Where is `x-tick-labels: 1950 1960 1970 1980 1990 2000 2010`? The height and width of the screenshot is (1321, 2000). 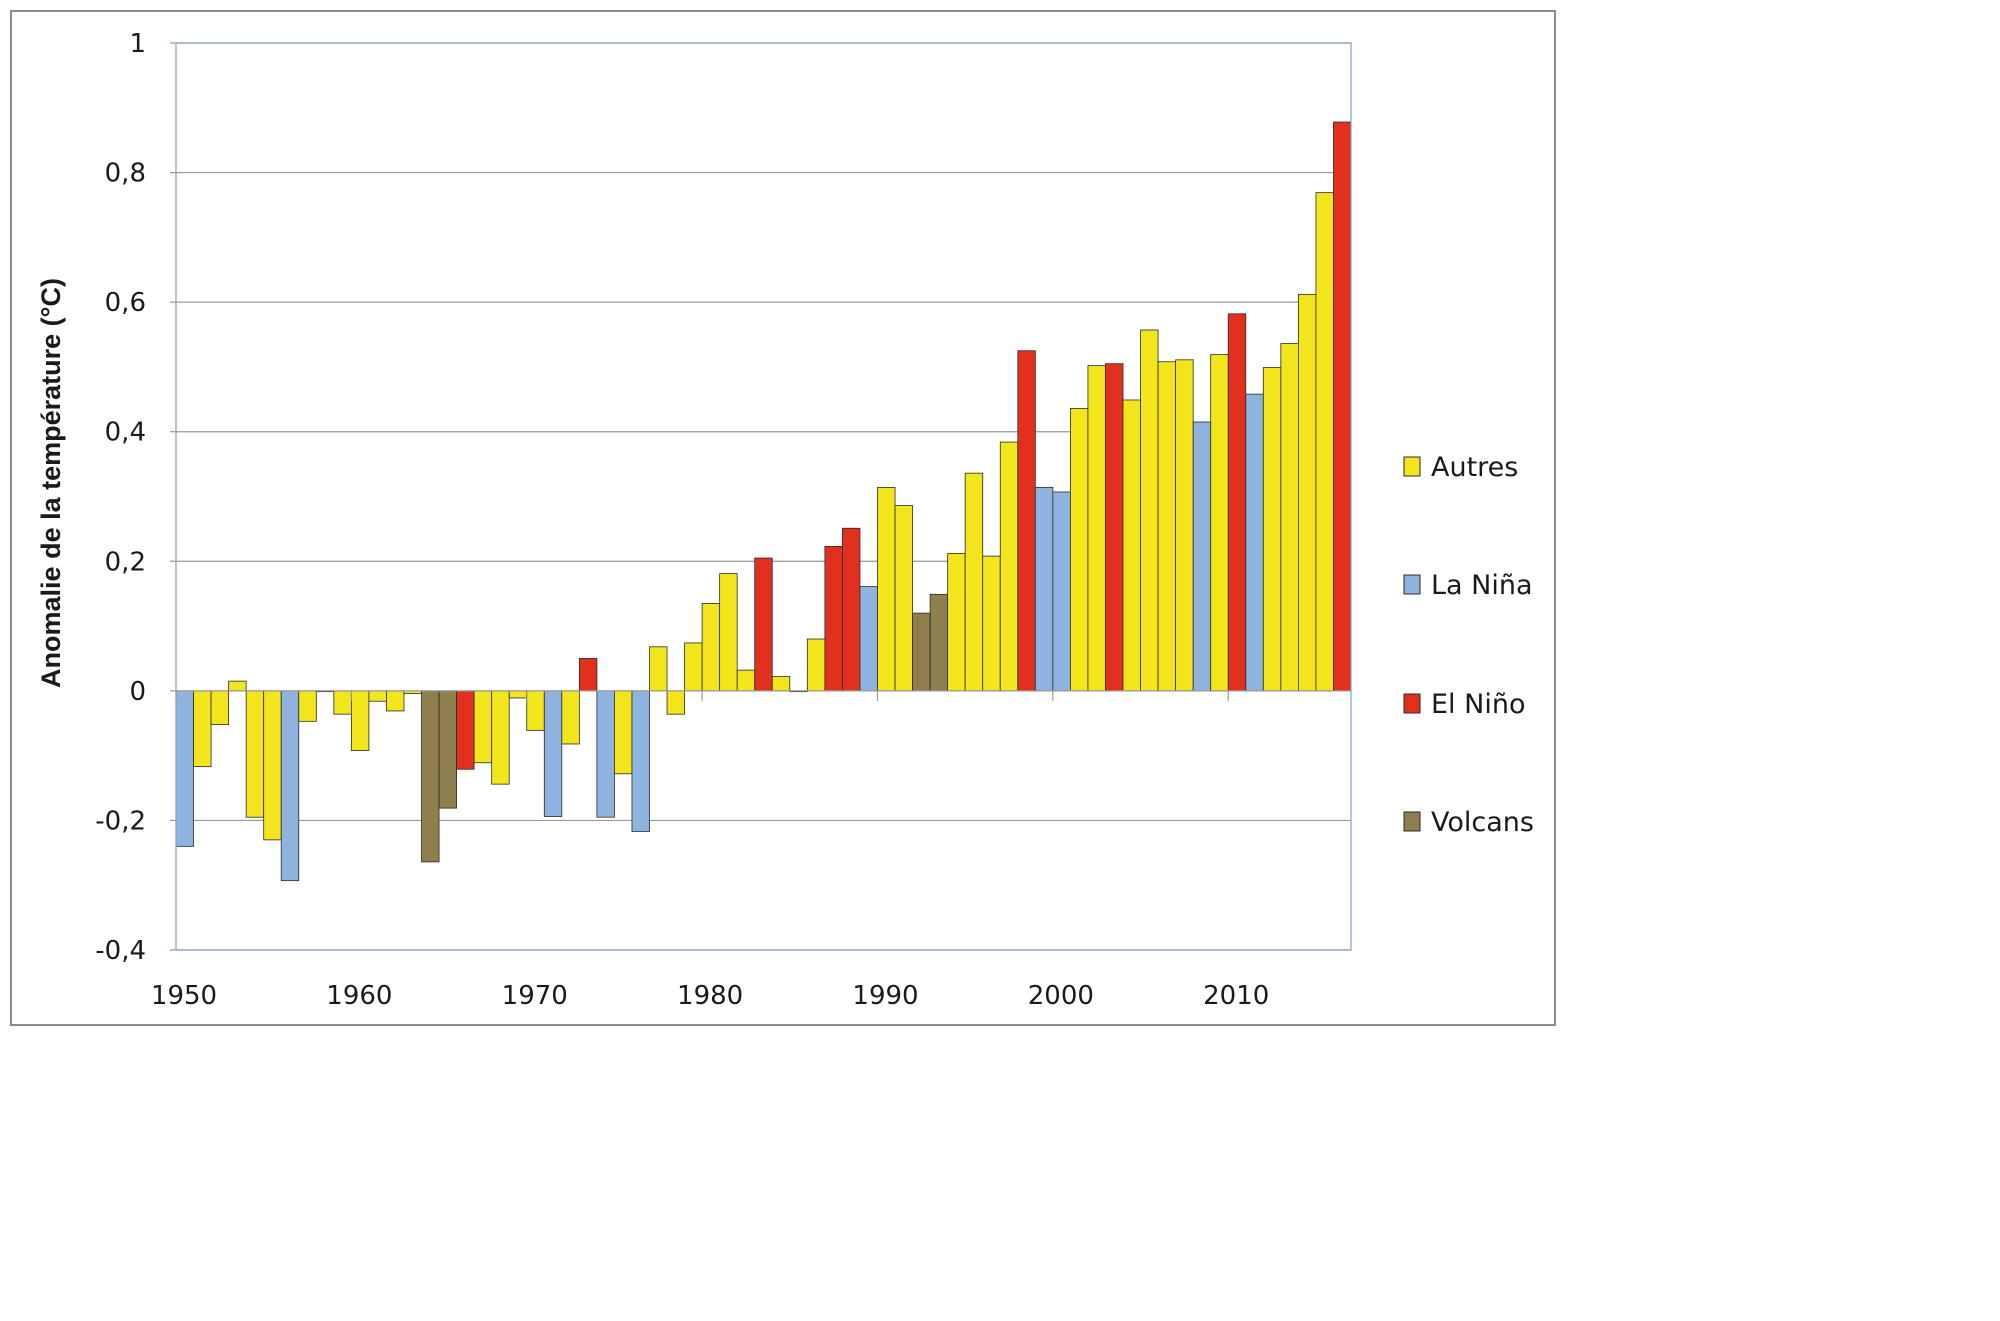 x-tick-labels: 1950 1960 1970 1980 1990 2000 2010 is located at coordinates (710, 996).